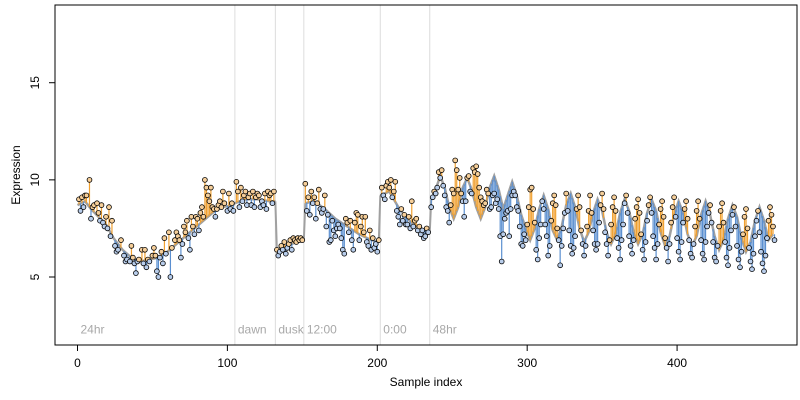  Describe the element at coordinates (395, 329) in the screenshot. I see `phase-label-3: 0:00` at that location.